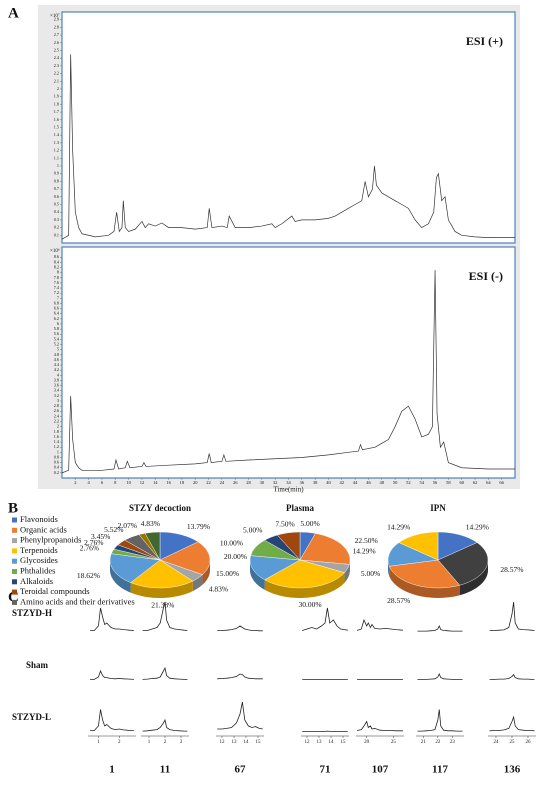 The width and height of the screenshot is (550, 786). I want to click on pie-title: IPN, so click(438, 508).